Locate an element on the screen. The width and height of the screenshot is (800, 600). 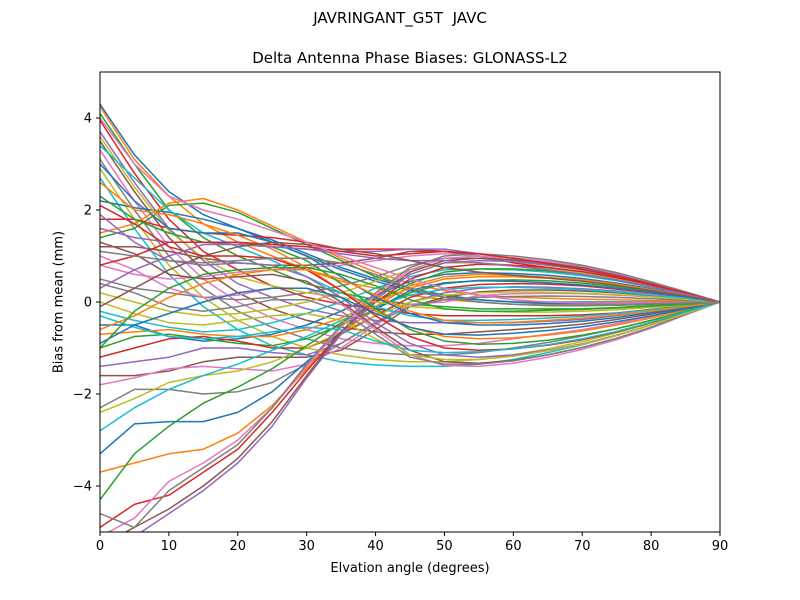
y-tick-label: 0 is located at coordinates (88, 303).